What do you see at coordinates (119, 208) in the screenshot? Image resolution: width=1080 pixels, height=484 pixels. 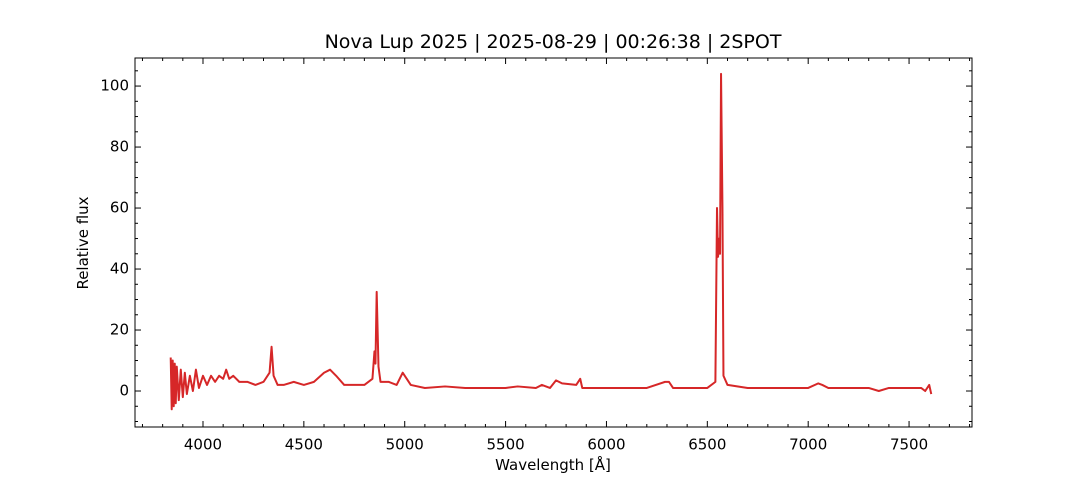 I see `y-tick-label: 60` at bounding box center [119, 208].